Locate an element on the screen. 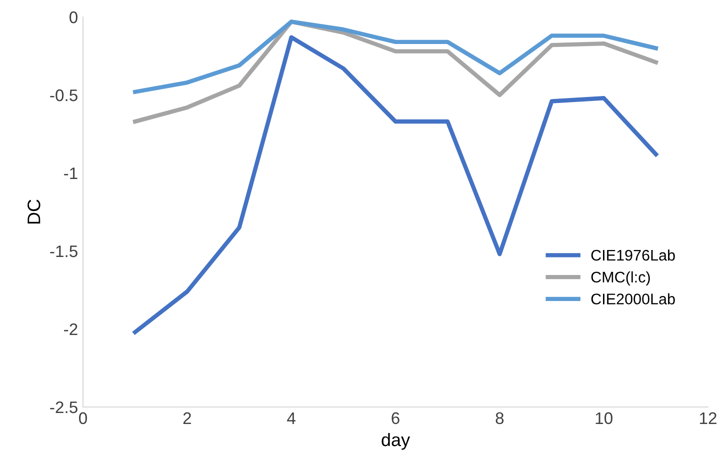 This screenshot has width=722, height=476. x-tick-label: 2 is located at coordinates (187, 418).